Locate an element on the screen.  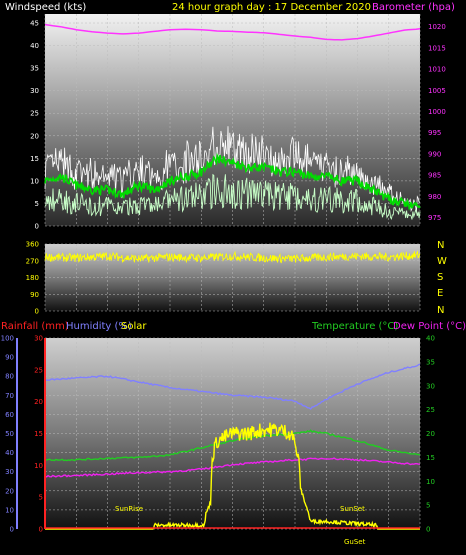
rainfall-legend: Rainfall (mm) is located at coordinates (35, 326).